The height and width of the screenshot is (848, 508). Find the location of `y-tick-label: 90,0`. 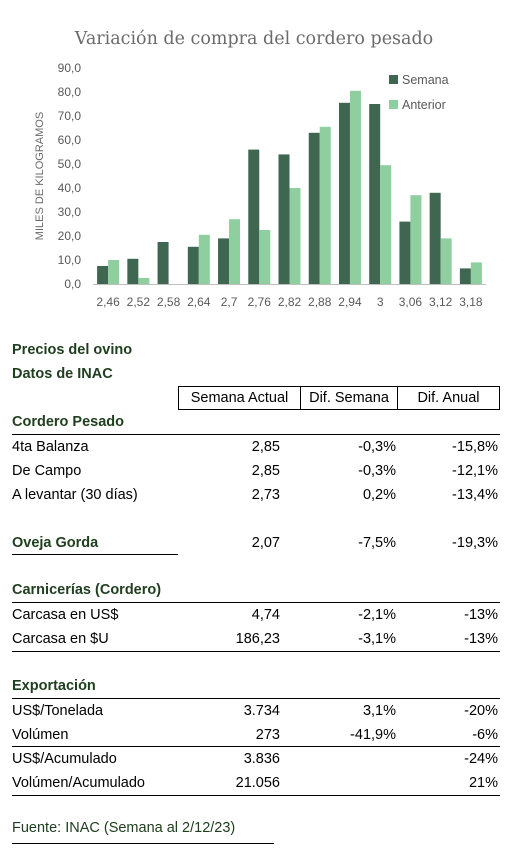

y-tick-label: 90,0 is located at coordinates (70, 68).